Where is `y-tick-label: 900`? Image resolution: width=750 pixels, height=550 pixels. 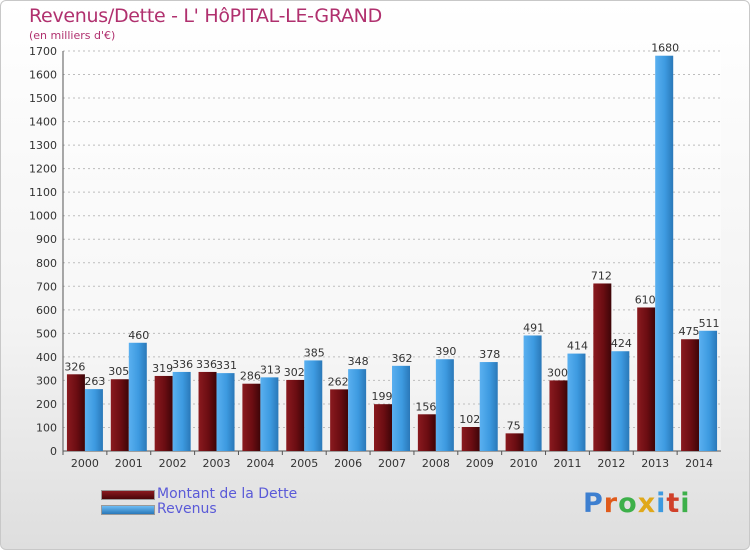 y-tick-label: 900 is located at coordinates (46, 239).